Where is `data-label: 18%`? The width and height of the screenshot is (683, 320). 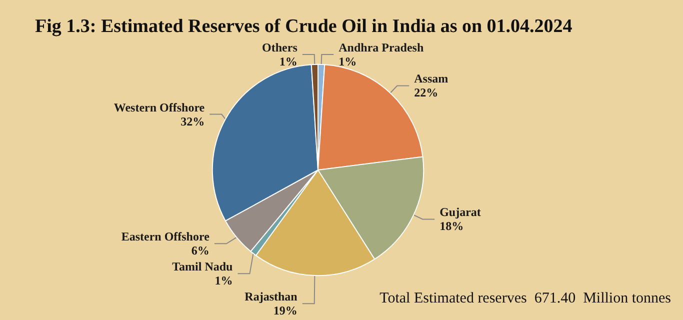
data-label: 18% is located at coordinates (452, 226).